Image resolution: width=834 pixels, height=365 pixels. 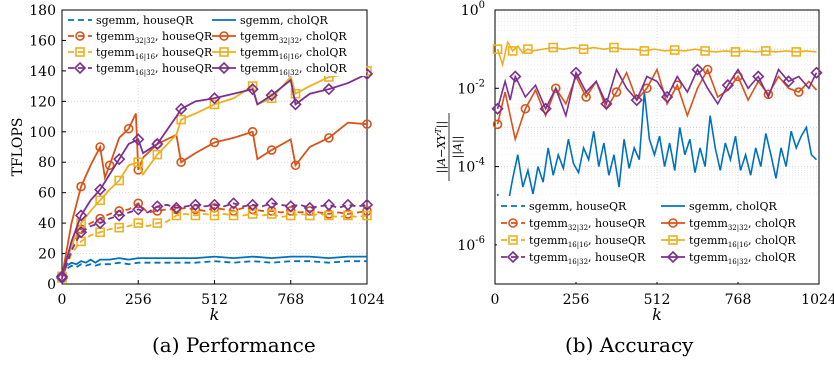 I want to click on right-y-tick-label: 10⁰, so click(x=473, y=9).